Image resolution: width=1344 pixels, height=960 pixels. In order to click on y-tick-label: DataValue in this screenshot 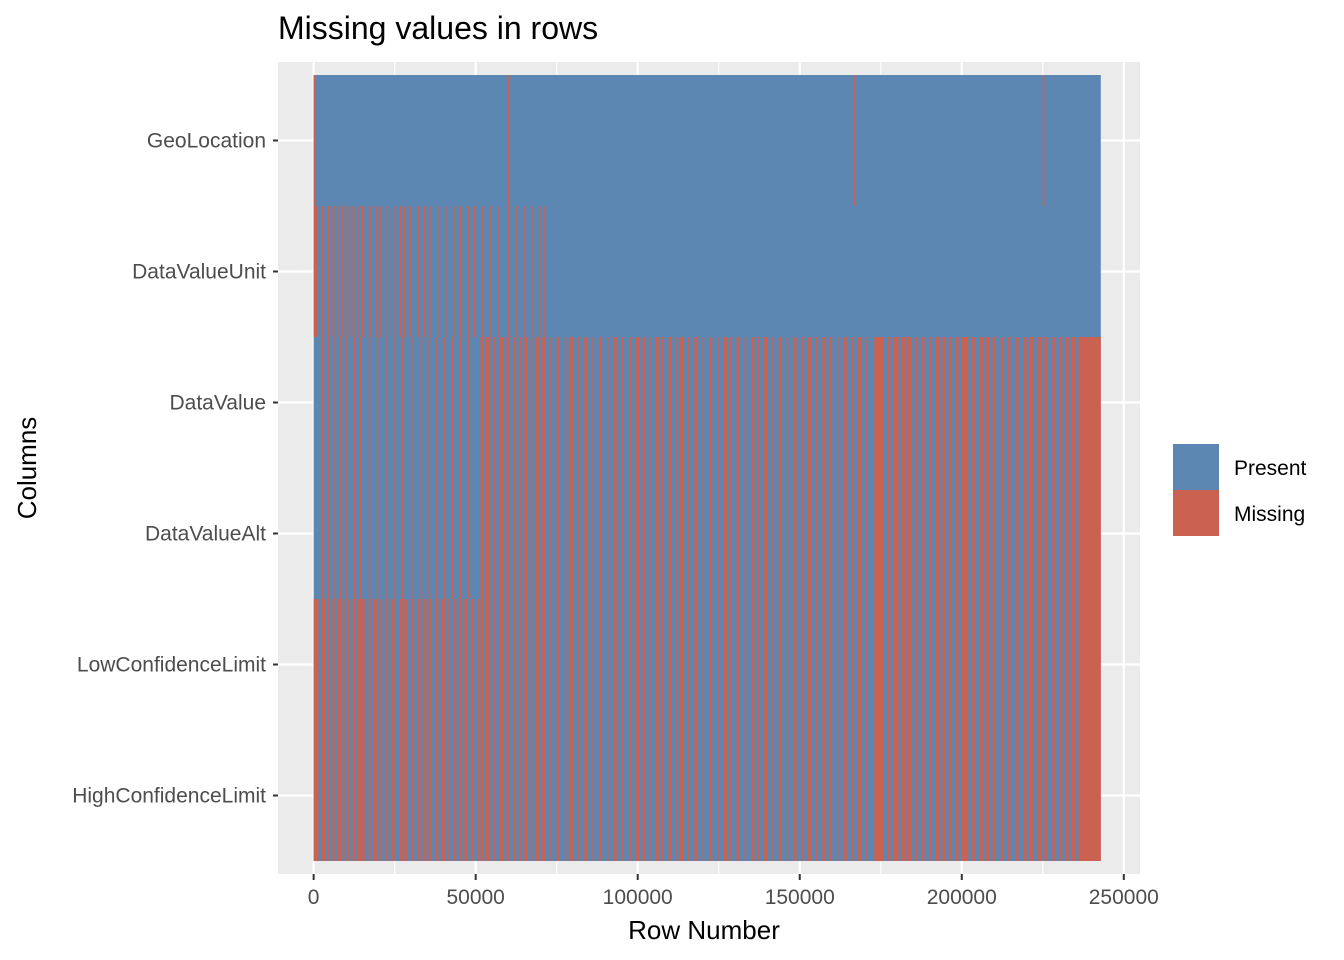, I will do `click(217, 403)`.